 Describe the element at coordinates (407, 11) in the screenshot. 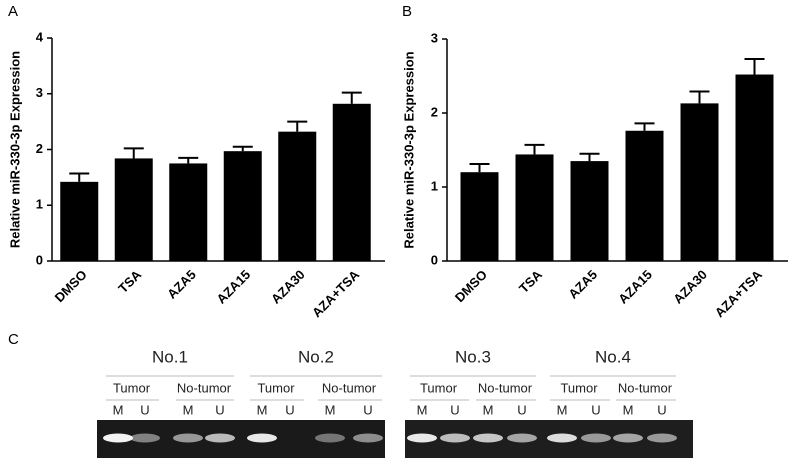

I see `panel-label: B` at that location.